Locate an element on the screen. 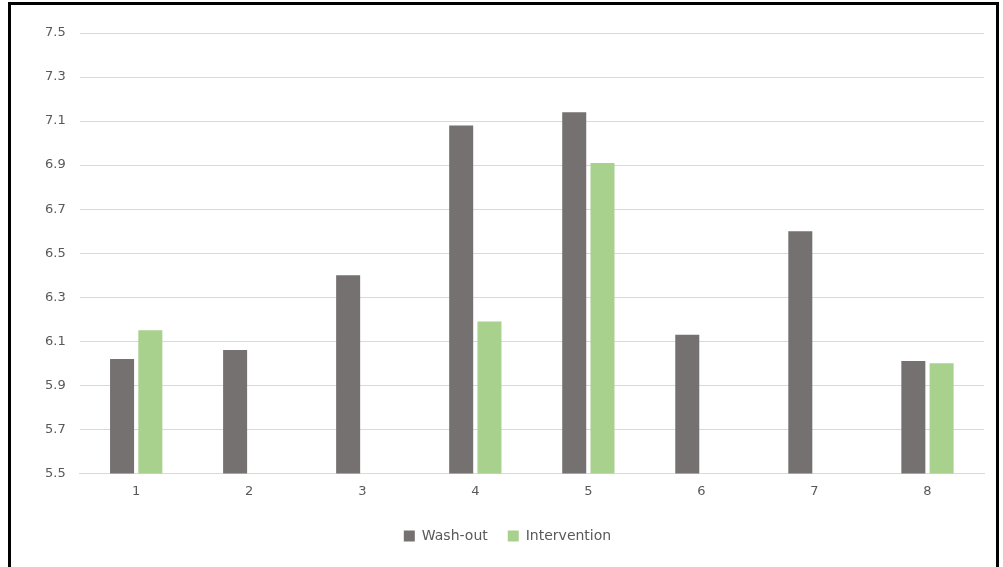 The width and height of the screenshot is (1003, 567). x-tick-label: 2 is located at coordinates (249, 490).